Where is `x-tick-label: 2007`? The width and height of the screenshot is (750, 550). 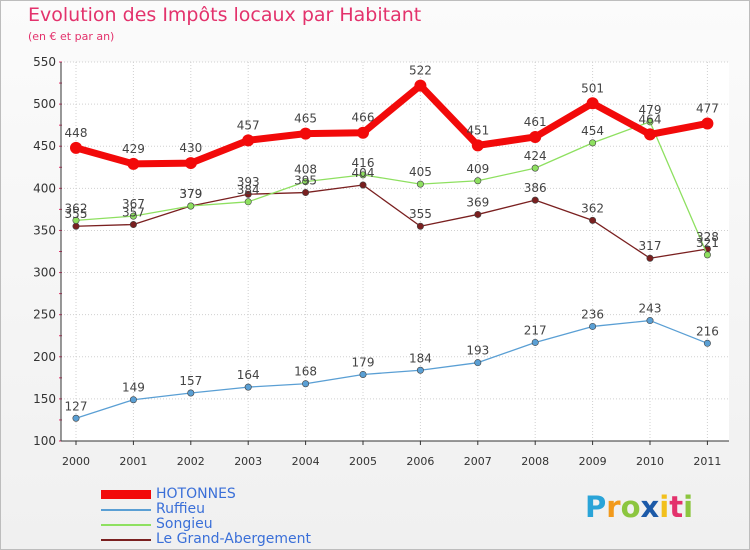
x-tick-label: 2007 is located at coordinates (478, 461).